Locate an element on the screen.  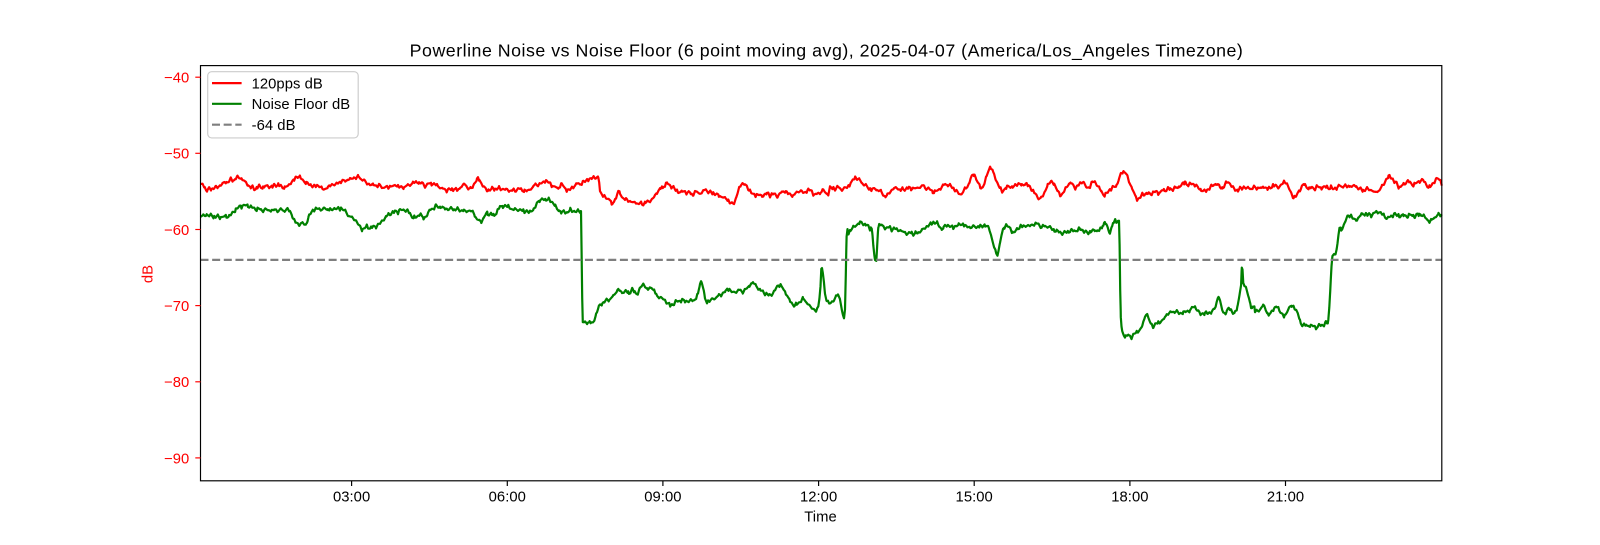
svg-text: −90 is located at coordinates (176, 459).